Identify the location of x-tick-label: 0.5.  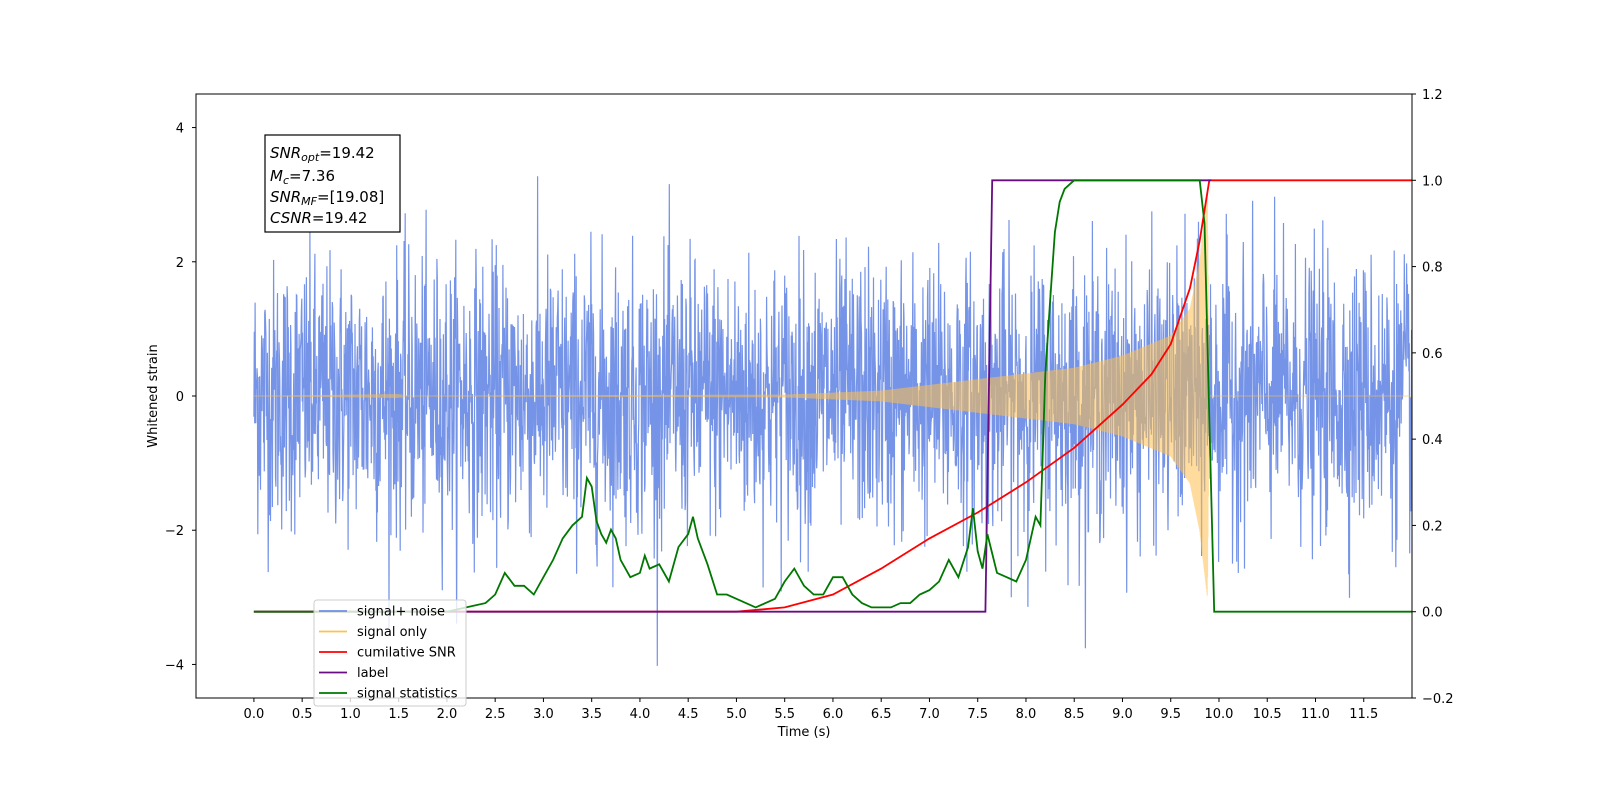
(302, 714).